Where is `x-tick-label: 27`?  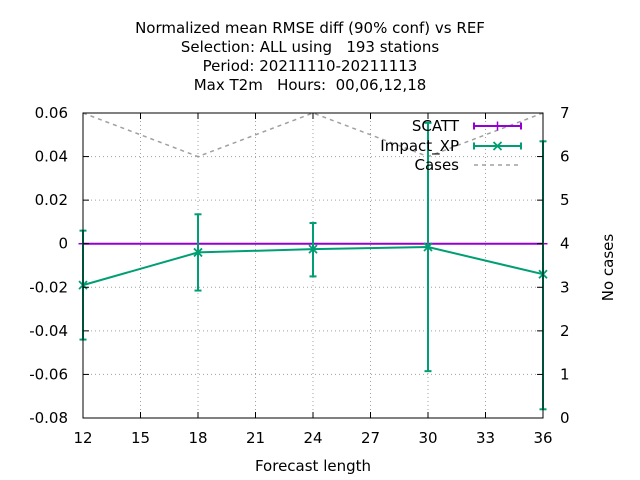
x-tick-label: 27 is located at coordinates (370, 438).